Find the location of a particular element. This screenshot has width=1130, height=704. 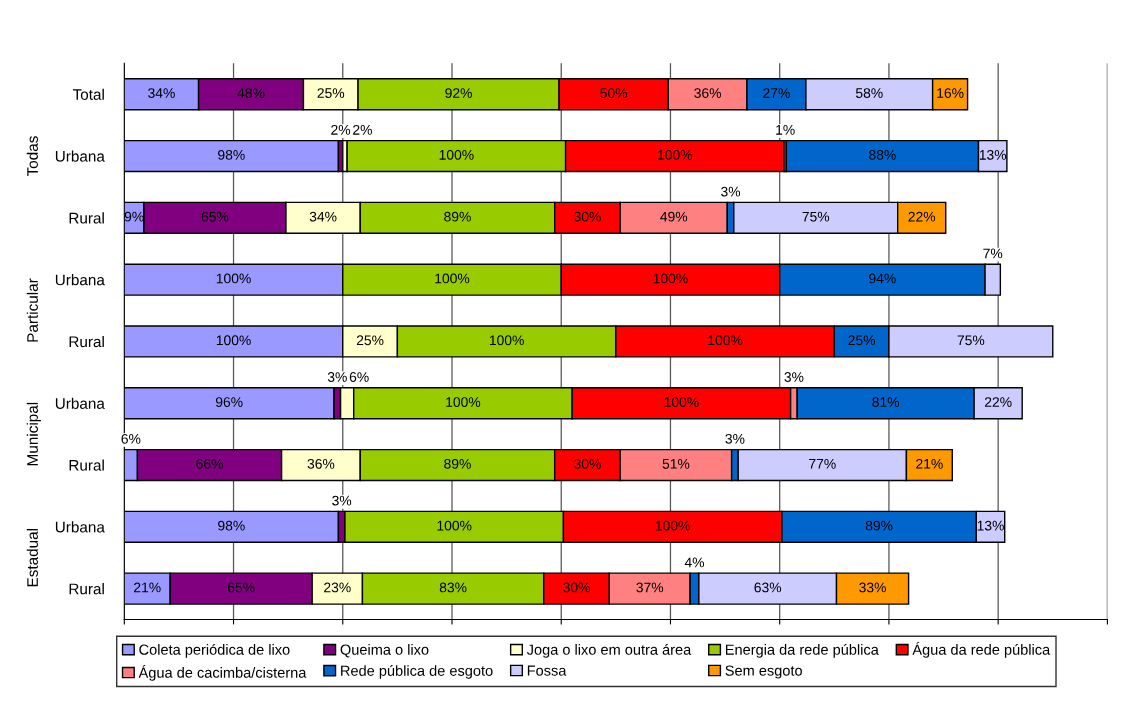

data-label: 94% is located at coordinates (882, 278).